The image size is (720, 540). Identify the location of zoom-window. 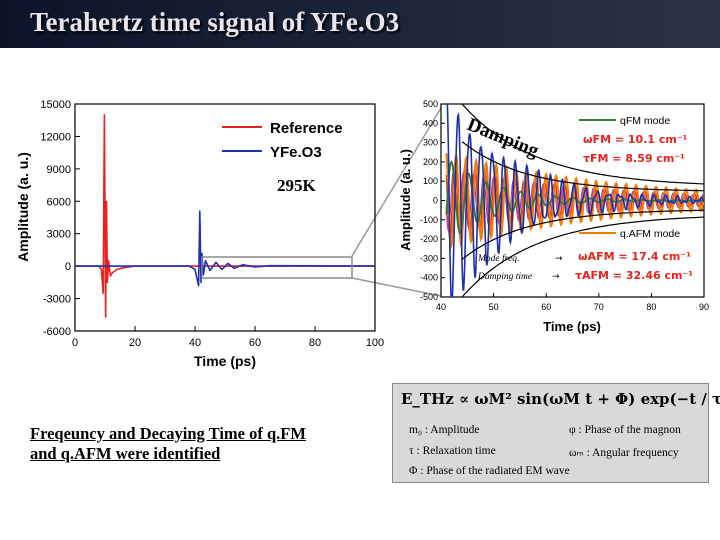
(277, 267).